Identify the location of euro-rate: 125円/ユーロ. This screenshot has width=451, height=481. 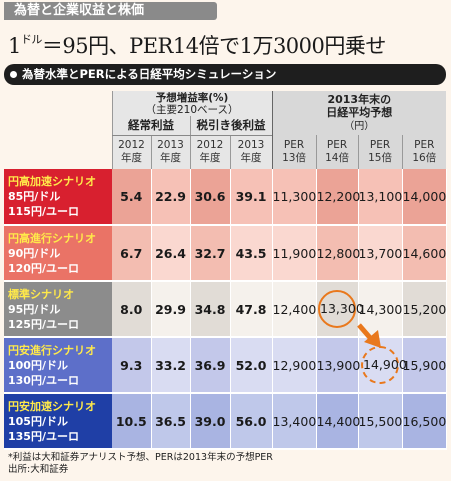
(43, 324).